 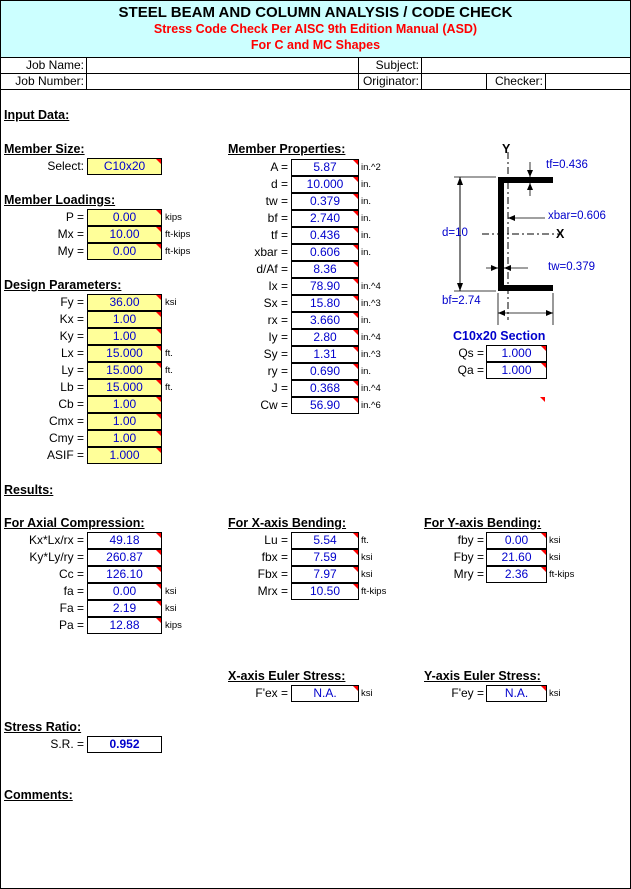 I want to click on design-param-unit: ksi, so click(x=171, y=302).